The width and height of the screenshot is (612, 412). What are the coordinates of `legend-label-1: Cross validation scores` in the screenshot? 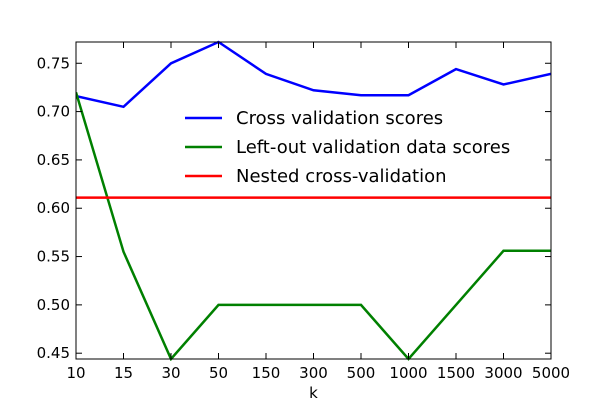 It's located at (339, 118).